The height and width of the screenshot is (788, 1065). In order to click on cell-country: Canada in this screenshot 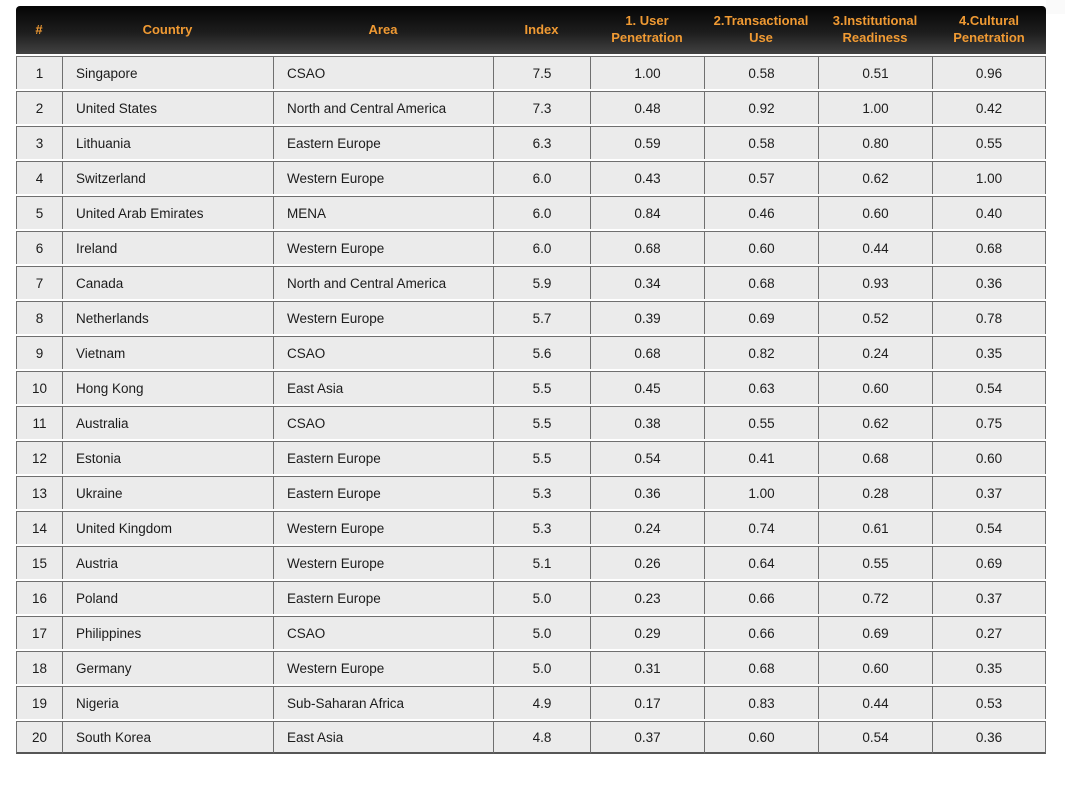, I will do `click(167, 282)`.